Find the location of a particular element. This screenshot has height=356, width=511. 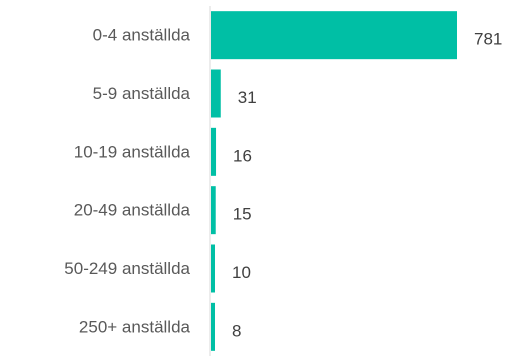

value-label: 781 is located at coordinates (488, 39).